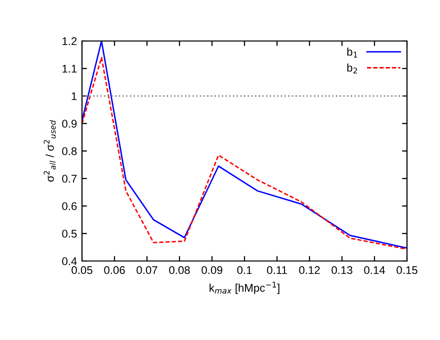  What do you see at coordinates (342, 270) in the screenshot?
I see `x-tick-label: 0.13` at bounding box center [342, 270].